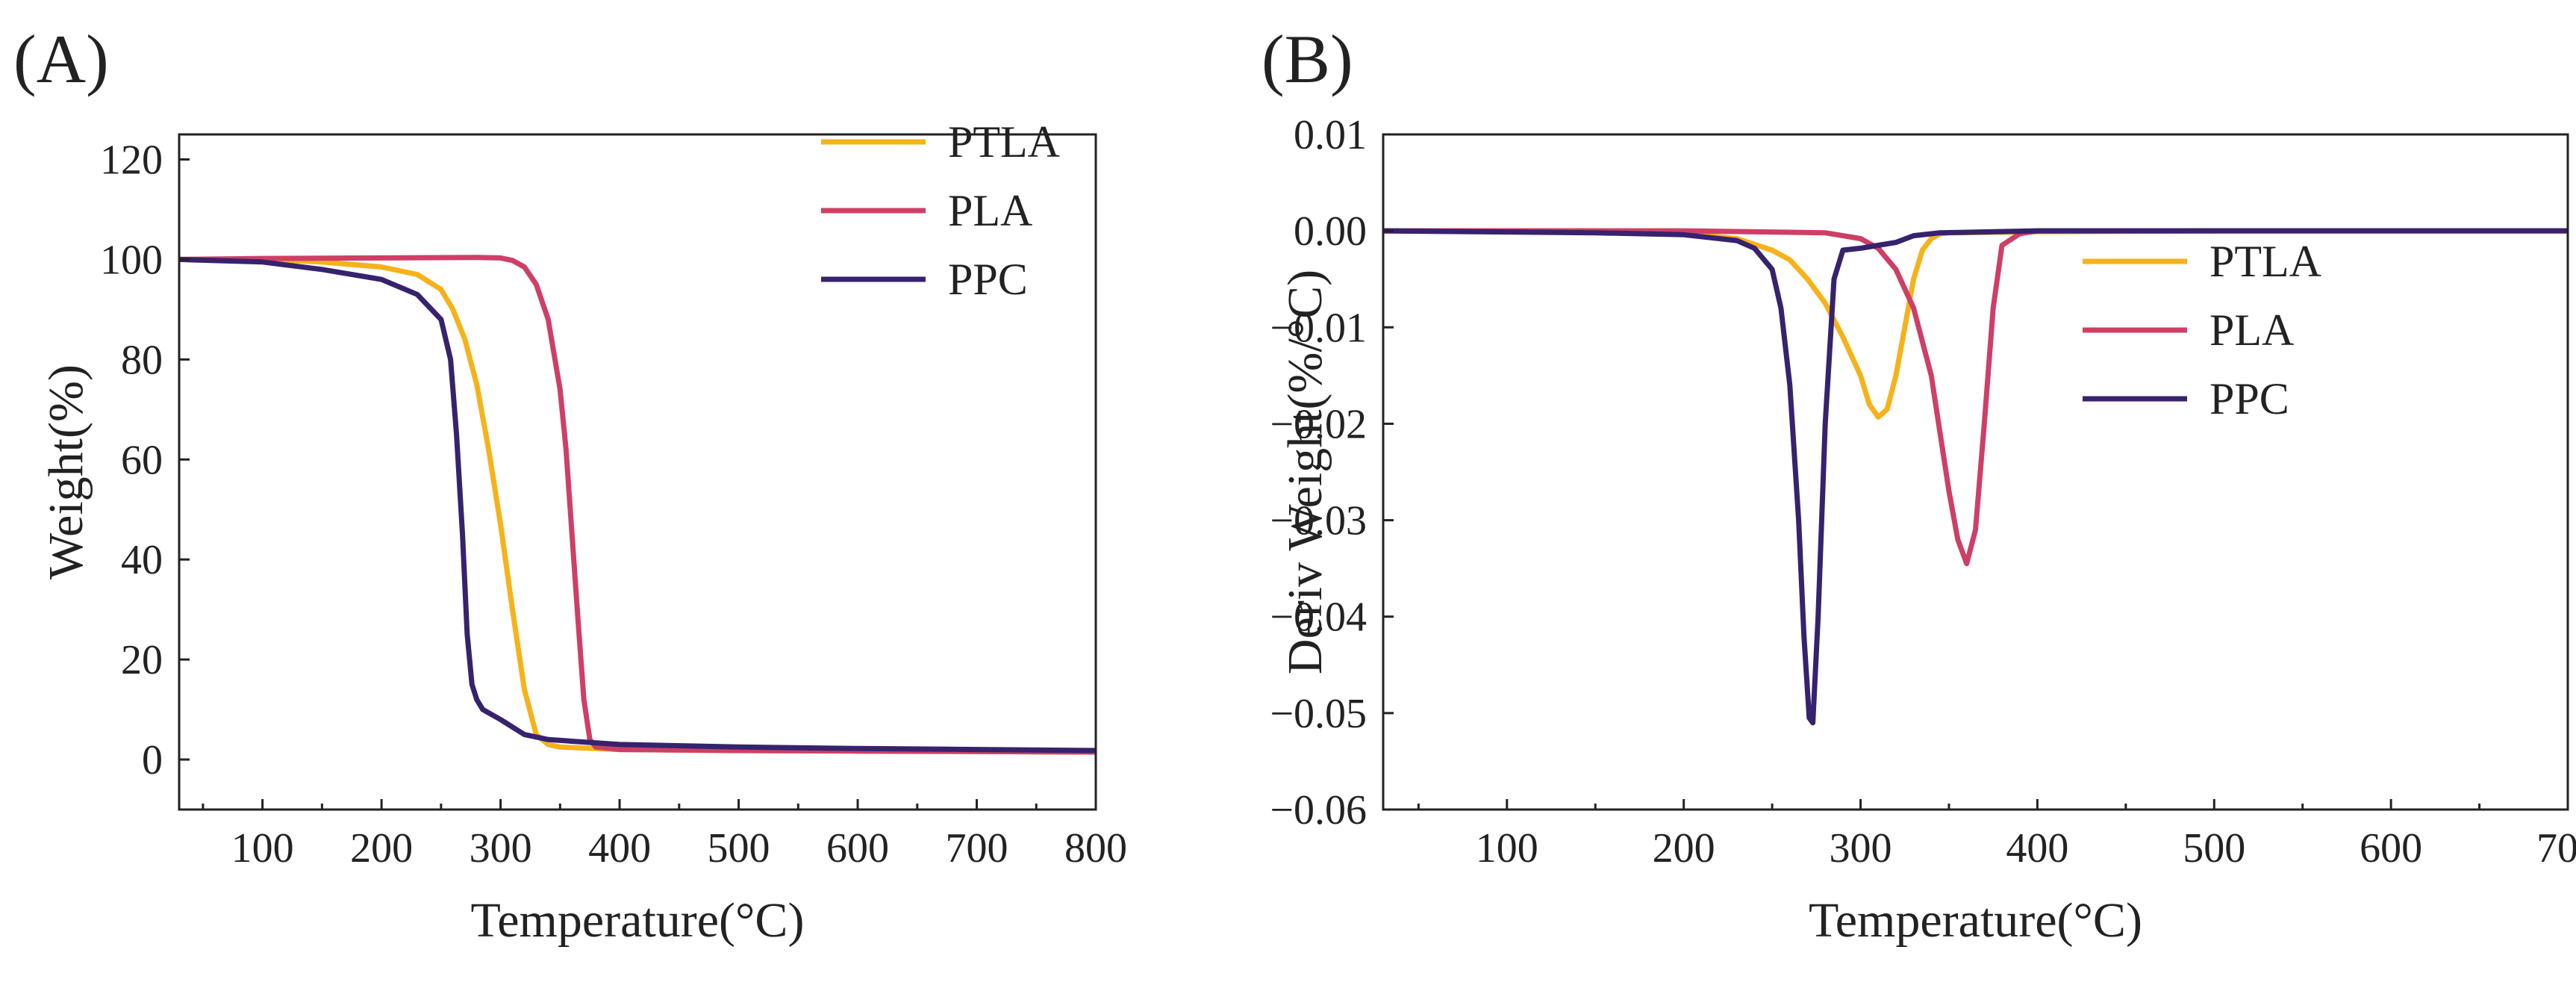 This screenshot has height=994, width=2576. I want to click on y-tick-label: 60, so click(142, 460).